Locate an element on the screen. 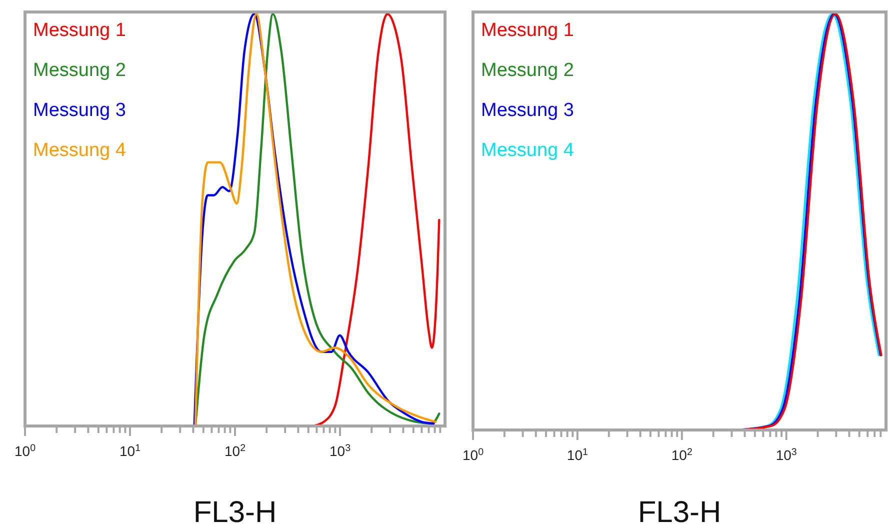 This screenshot has width=888, height=529. text: Messung 2 is located at coordinates (79, 70).